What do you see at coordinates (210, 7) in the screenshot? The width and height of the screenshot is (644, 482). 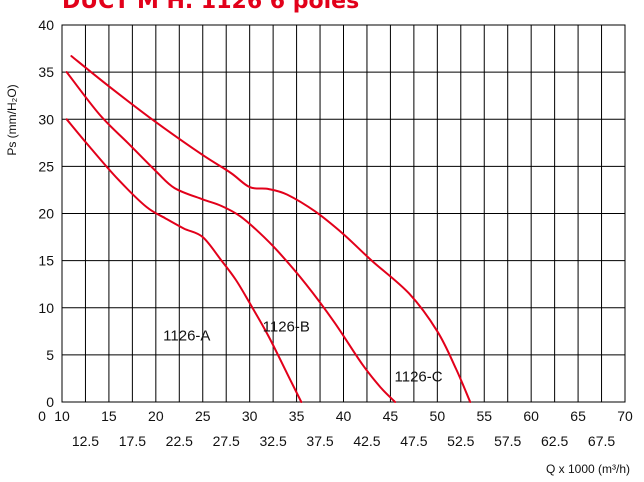 I see `chart-title: DUCT M H. 1126 6 poles` at bounding box center [210, 7].